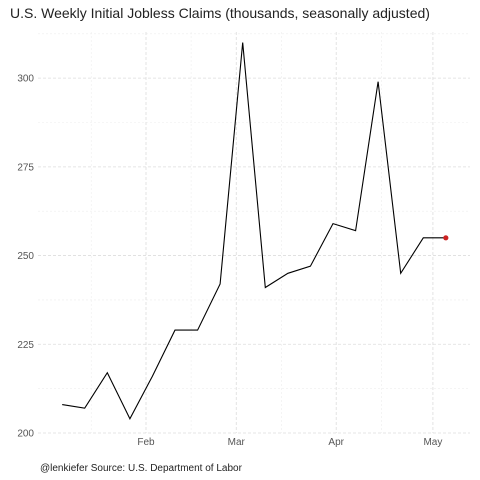 This screenshot has width=480, height=480. Describe the element at coordinates (25, 79) in the screenshot. I see `y-tick-label: 300` at that location.